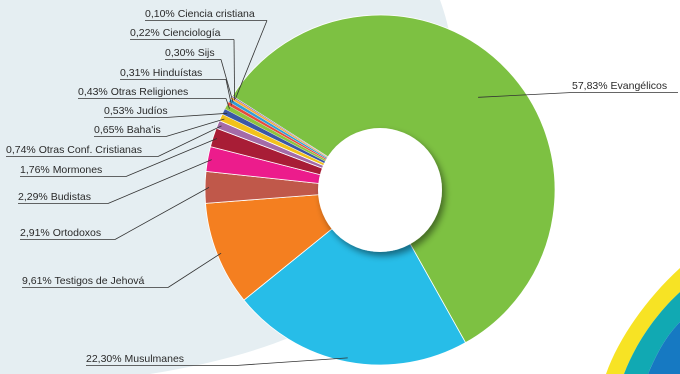 This screenshot has width=680, height=374. What do you see at coordinates (380, 190) in the screenshot?
I see `donut-hole` at bounding box center [380, 190].